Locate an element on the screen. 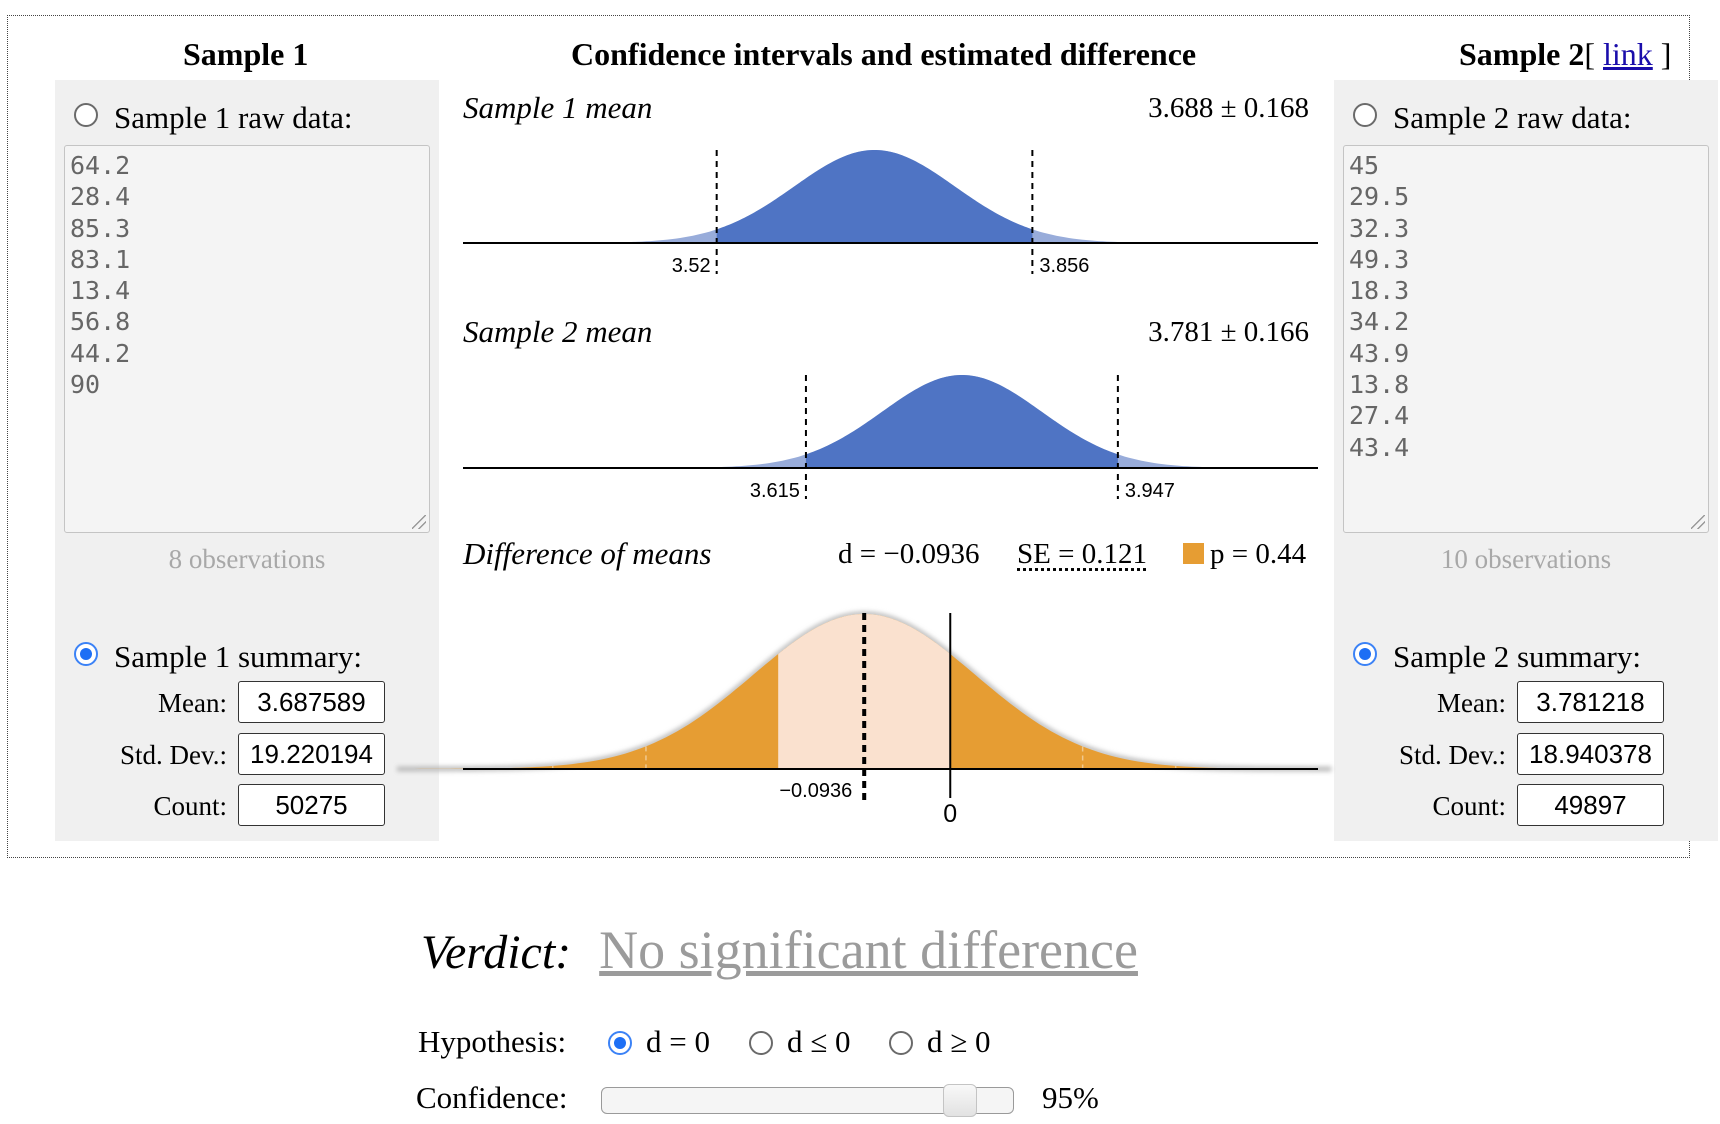 The image size is (1720, 1124). sample2-summary-label: Sample 2 summary: is located at coordinates (1517, 656).